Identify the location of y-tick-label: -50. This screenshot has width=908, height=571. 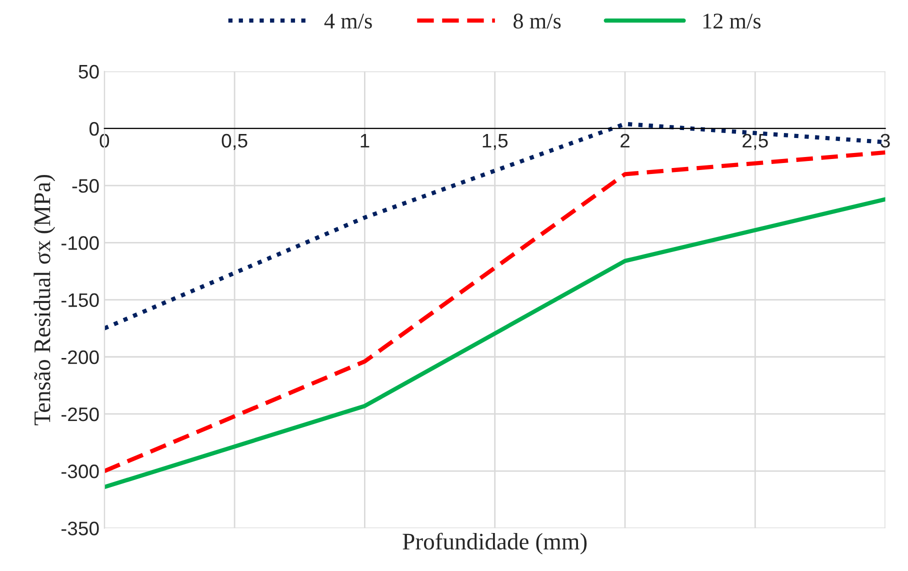
(85, 186).